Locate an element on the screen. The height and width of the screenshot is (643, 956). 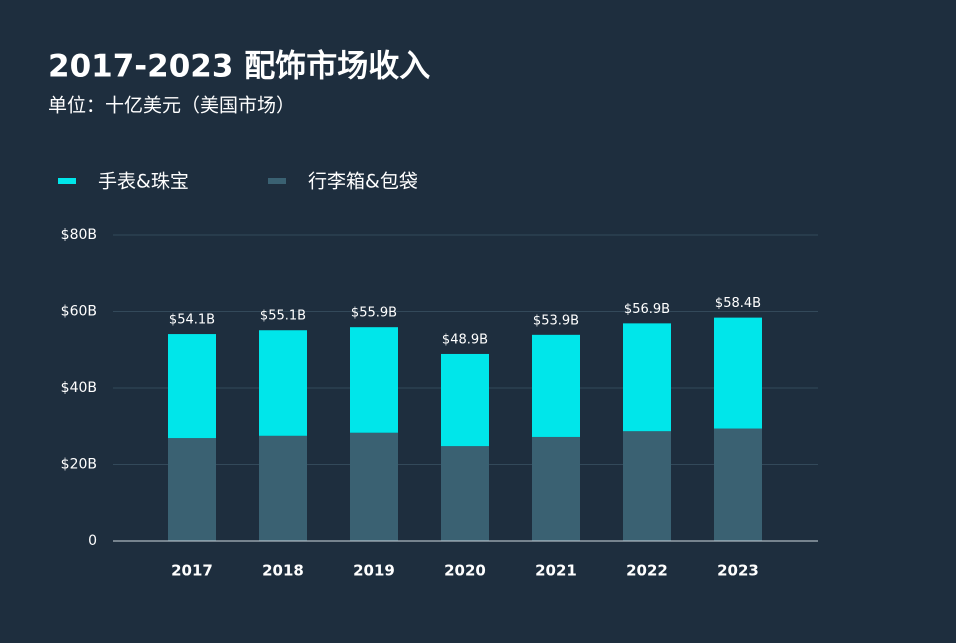
x-tick-label: 2020 is located at coordinates (465, 571).